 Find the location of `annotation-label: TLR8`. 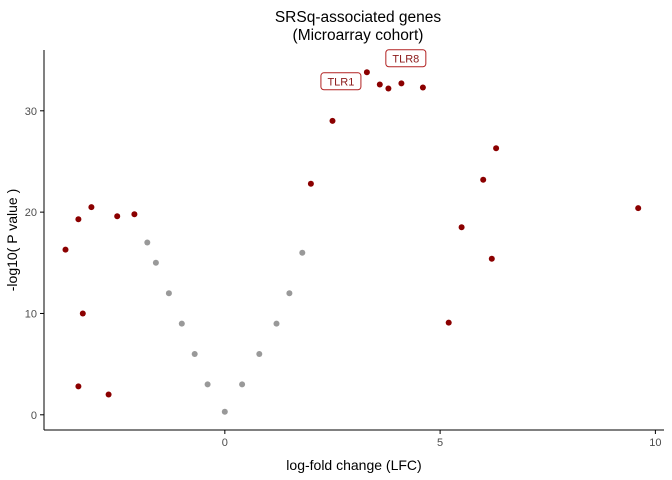

annotation-label: TLR8 is located at coordinates (405, 59).